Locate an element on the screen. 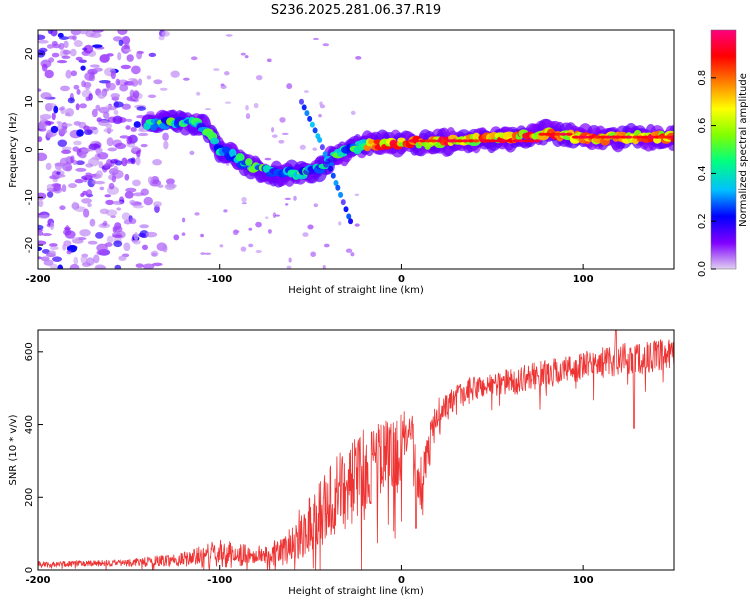  colorbar-tick-label: 0.8 is located at coordinates (702, 78).